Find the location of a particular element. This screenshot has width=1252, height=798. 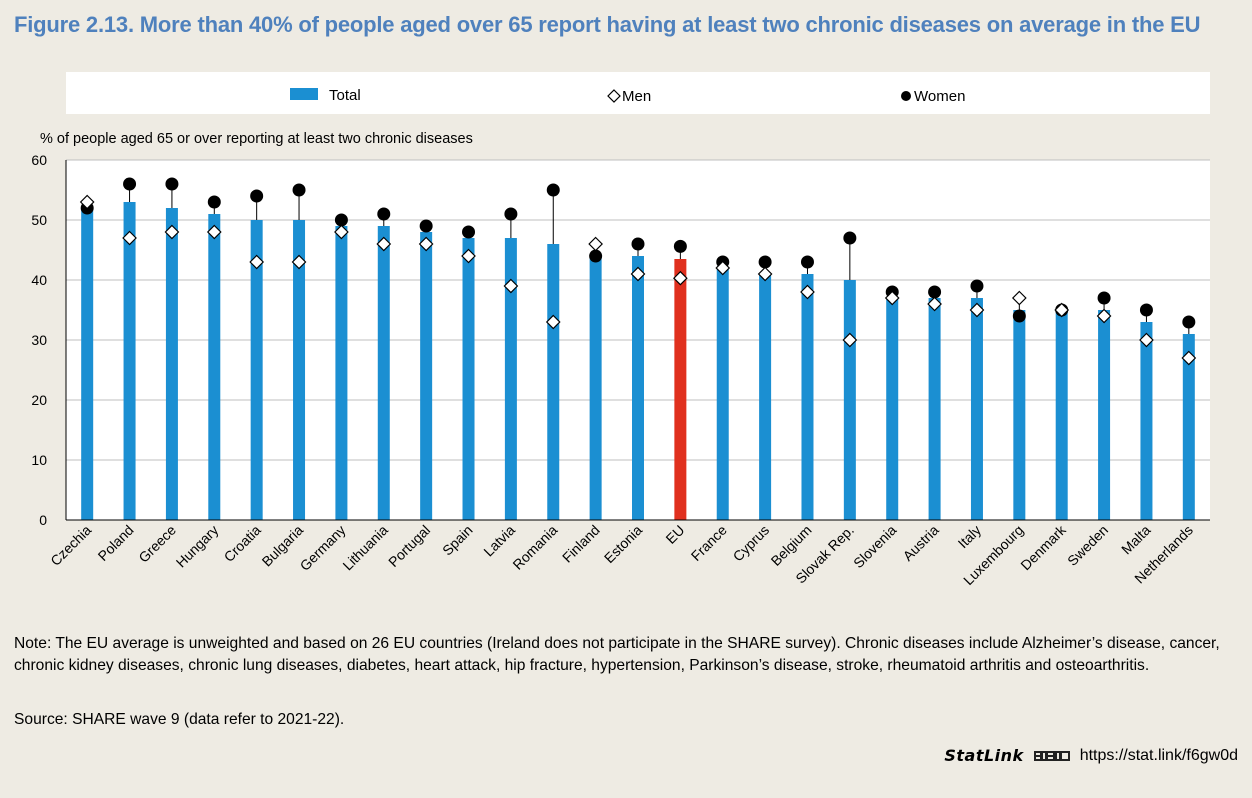

x-tick-label: Romania is located at coordinates (534, 547).